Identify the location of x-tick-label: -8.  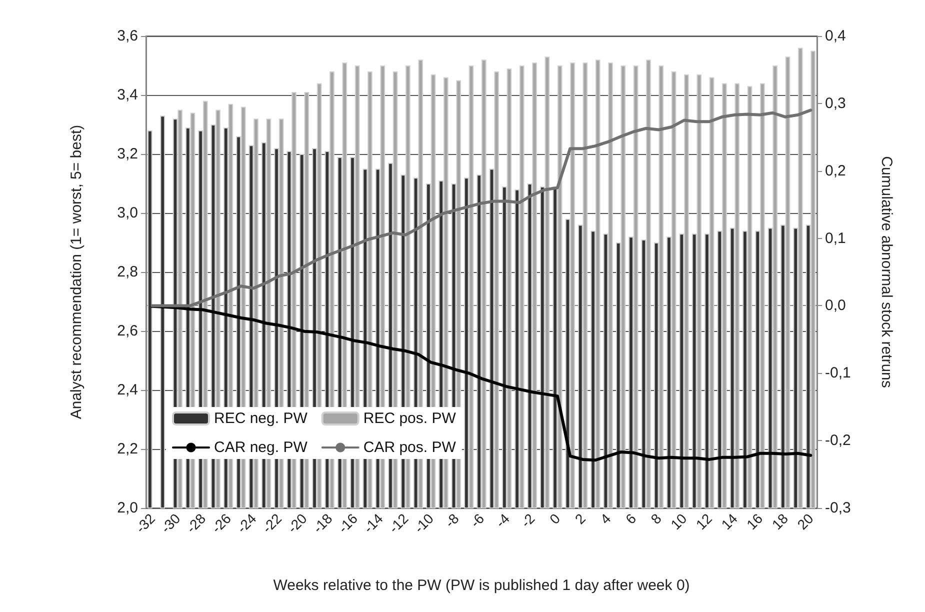
(452, 520).